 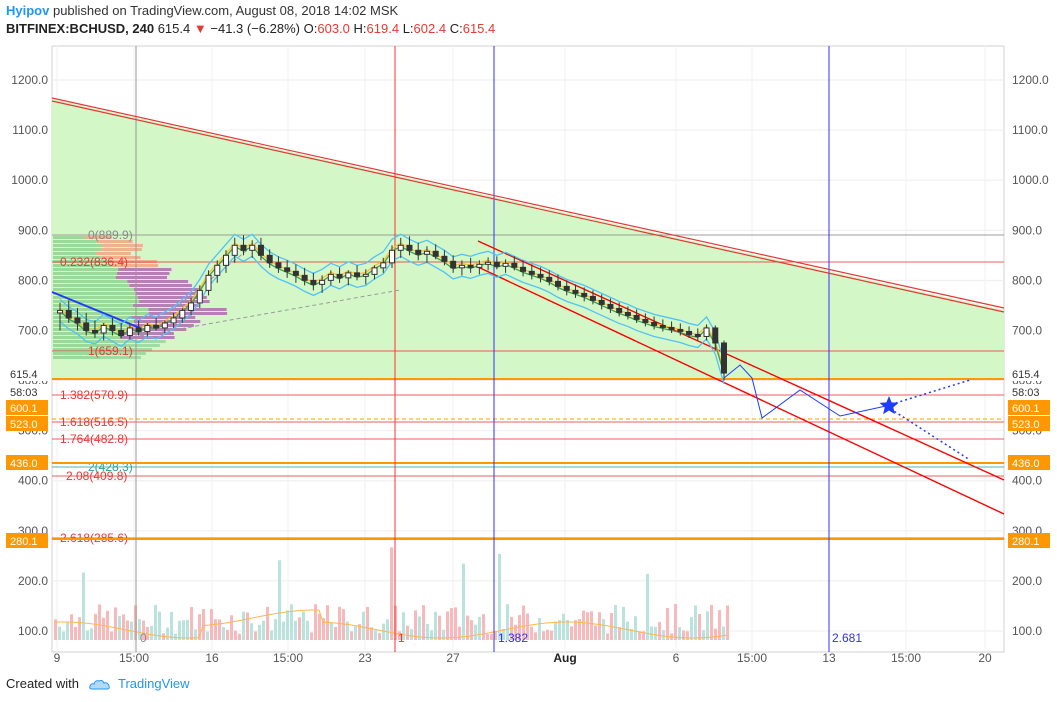 What do you see at coordinates (57, 658) in the screenshot?
I see `x-tick-label: 9` at bounding box center [57, 658].